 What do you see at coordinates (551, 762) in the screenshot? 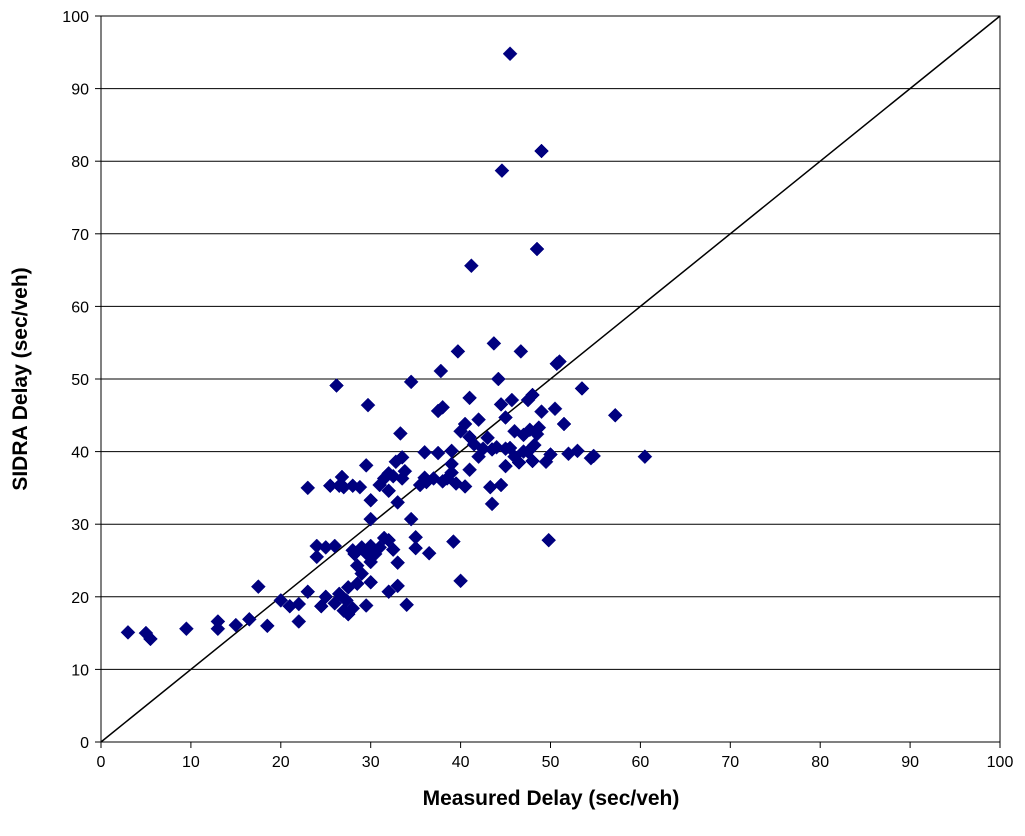
I see `x-tick-label: 50` at bounding box center [551, 762].